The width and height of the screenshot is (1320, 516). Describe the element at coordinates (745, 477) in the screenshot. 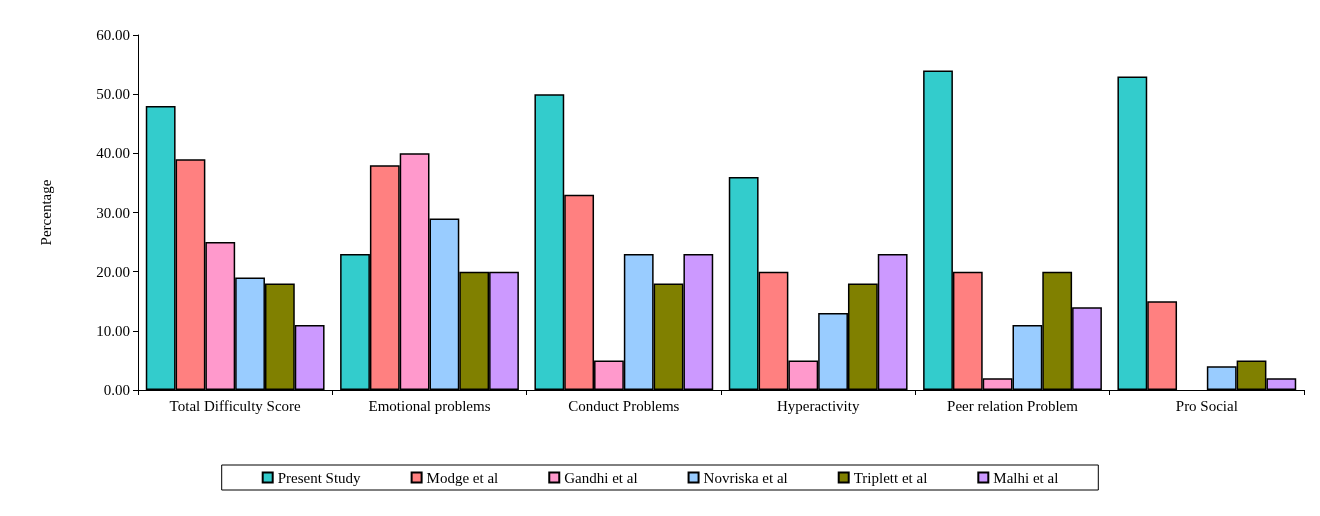

I see `legend-label: Novriska et al` at that location.